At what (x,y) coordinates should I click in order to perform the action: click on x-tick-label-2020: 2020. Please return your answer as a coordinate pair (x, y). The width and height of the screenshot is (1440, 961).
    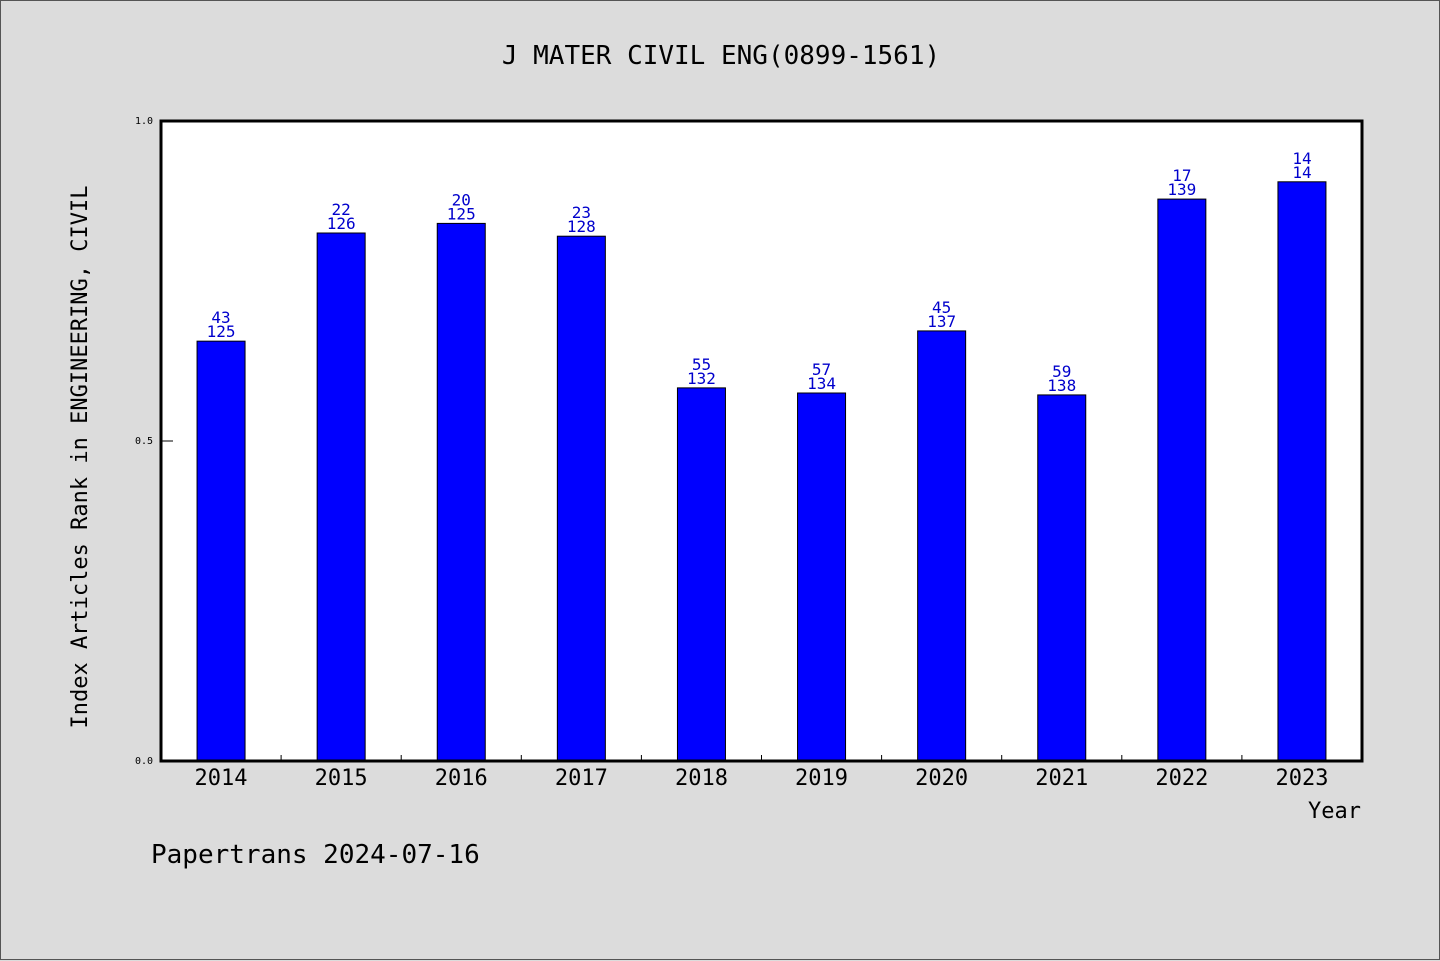
    Looking at the image, I should click on (941, 778).